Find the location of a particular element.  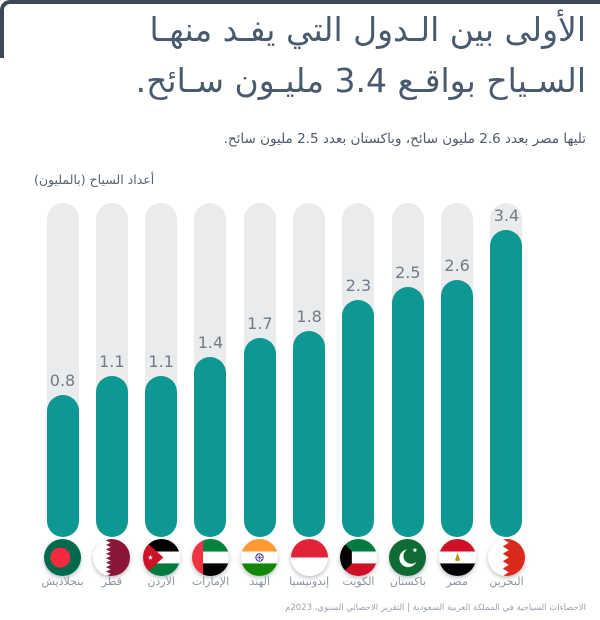

country-label: الأردن is located at coordinates (161, 581).